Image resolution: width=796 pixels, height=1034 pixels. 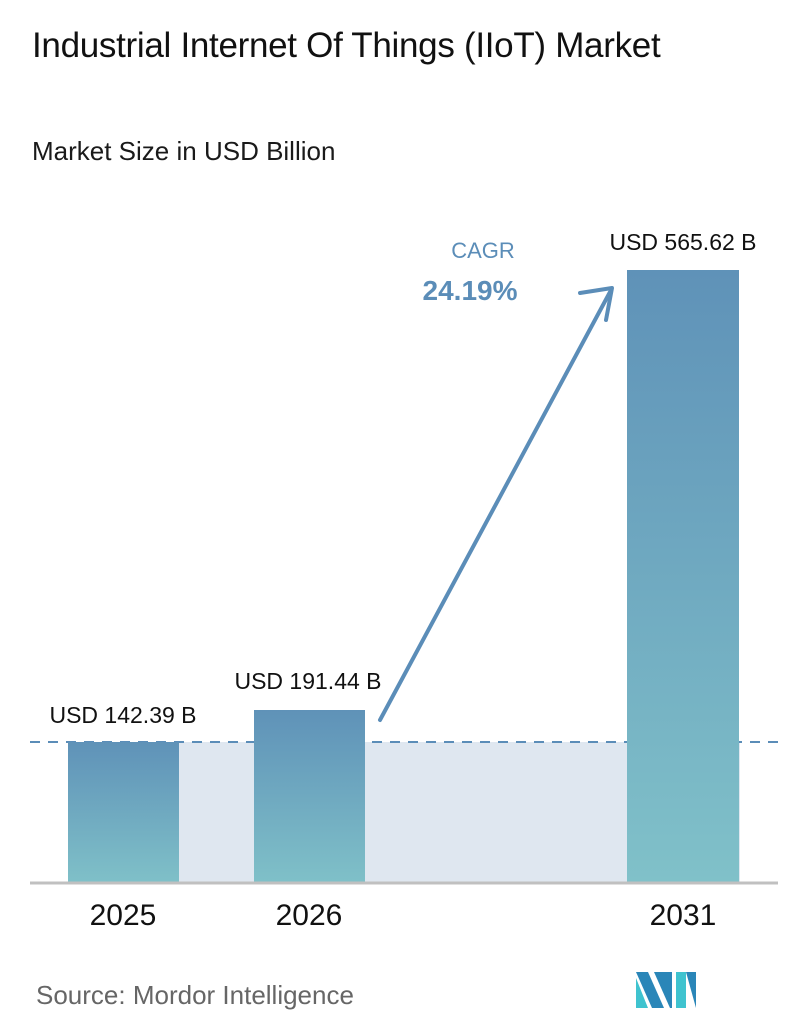 What do you see at coordinates (666, 990) in the screenshot?
I see `mordor-logo-icon` at bounding box center [666, 990].